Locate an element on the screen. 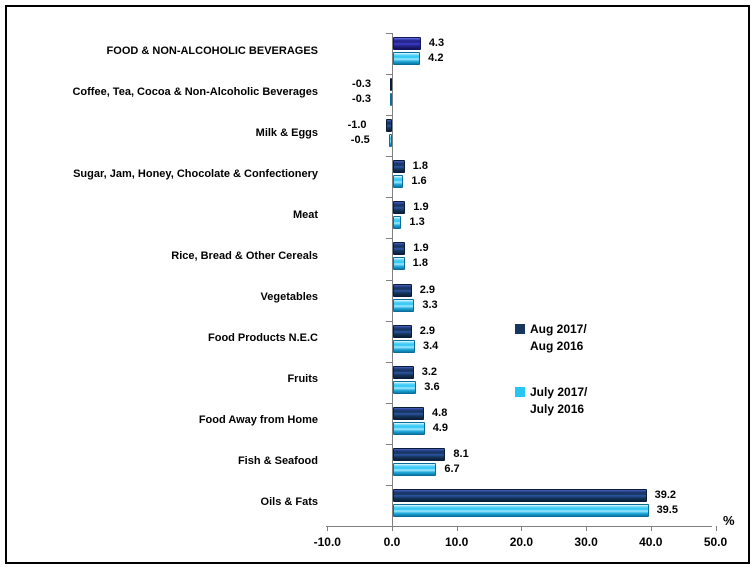  x-axis-tick-label: -10.0 is located at coordinates (327, 542).